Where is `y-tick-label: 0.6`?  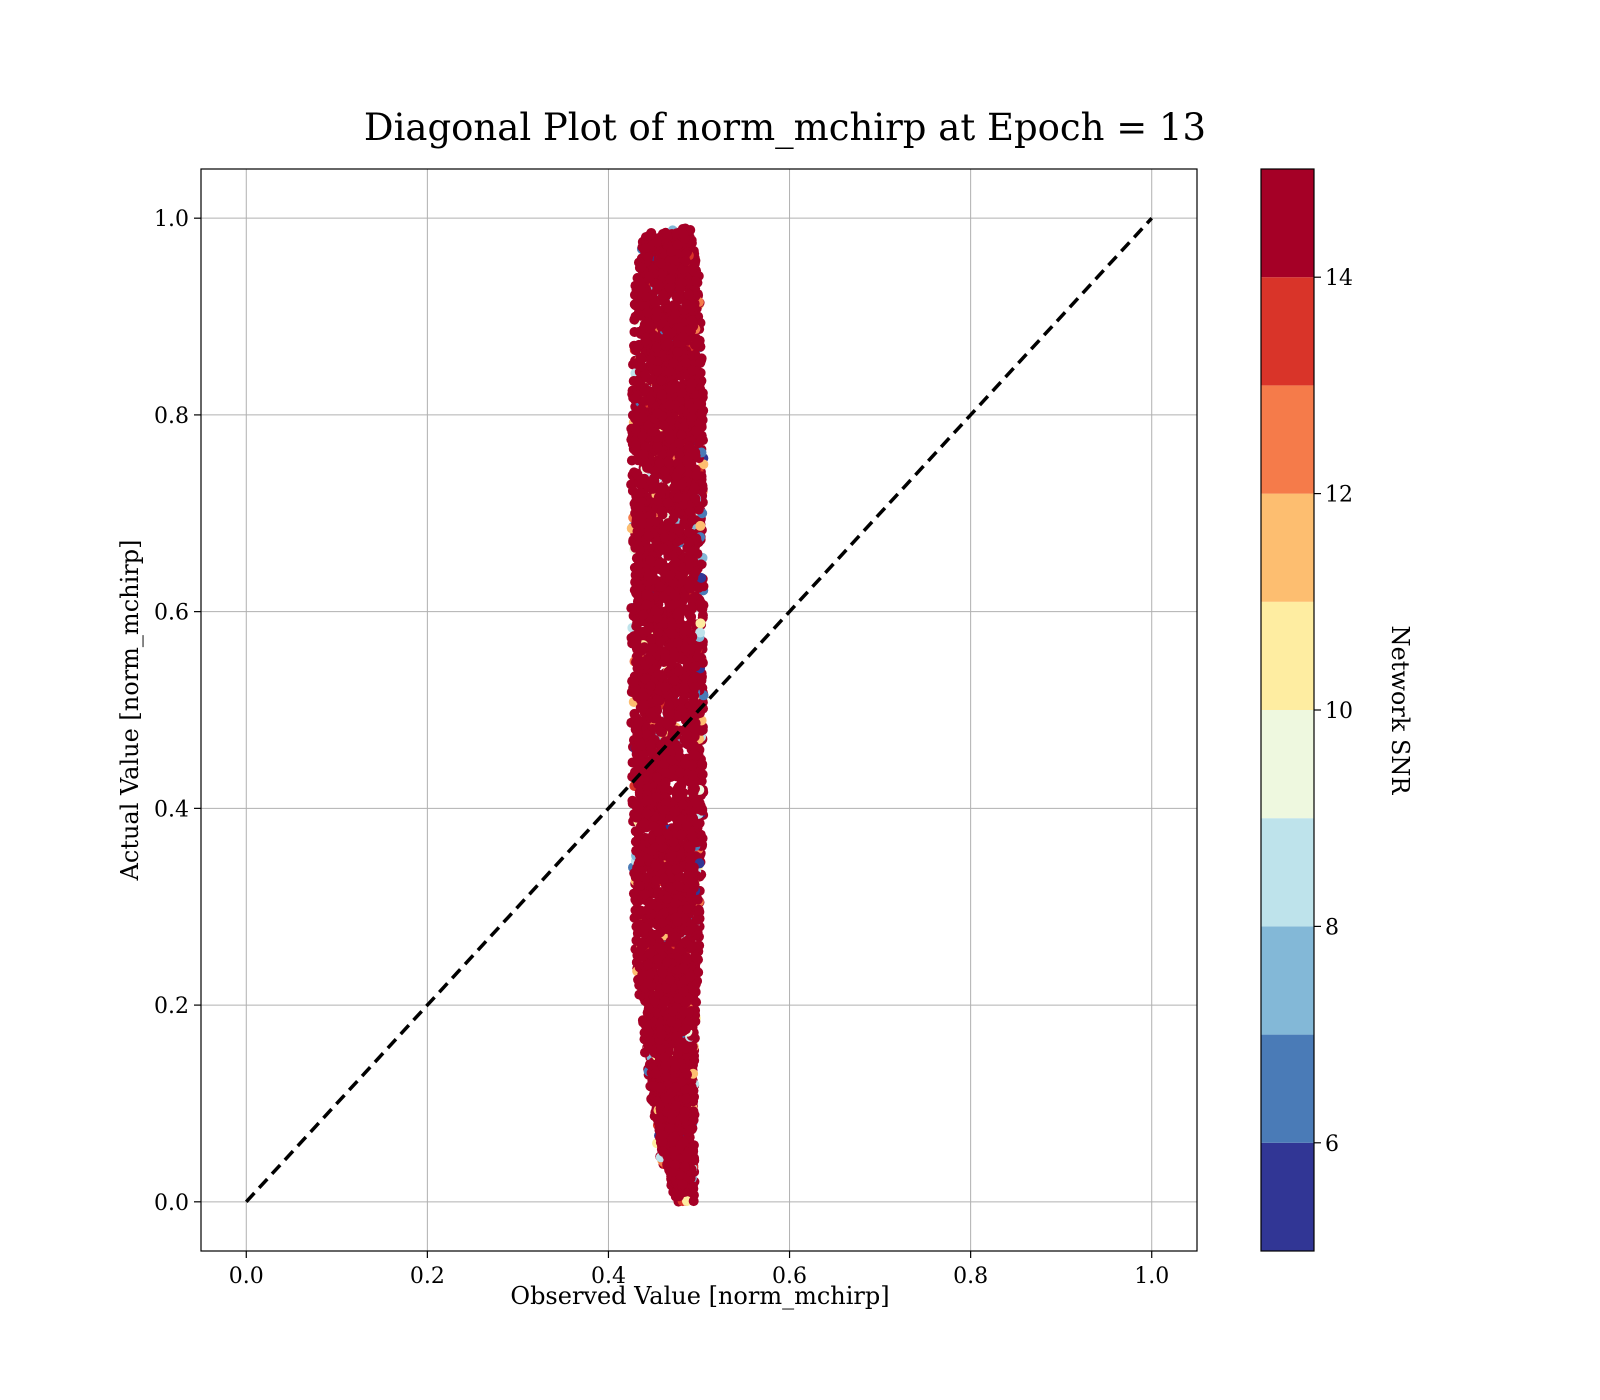
y-tick-label: 0.6 is located at coordinates (171, 613).